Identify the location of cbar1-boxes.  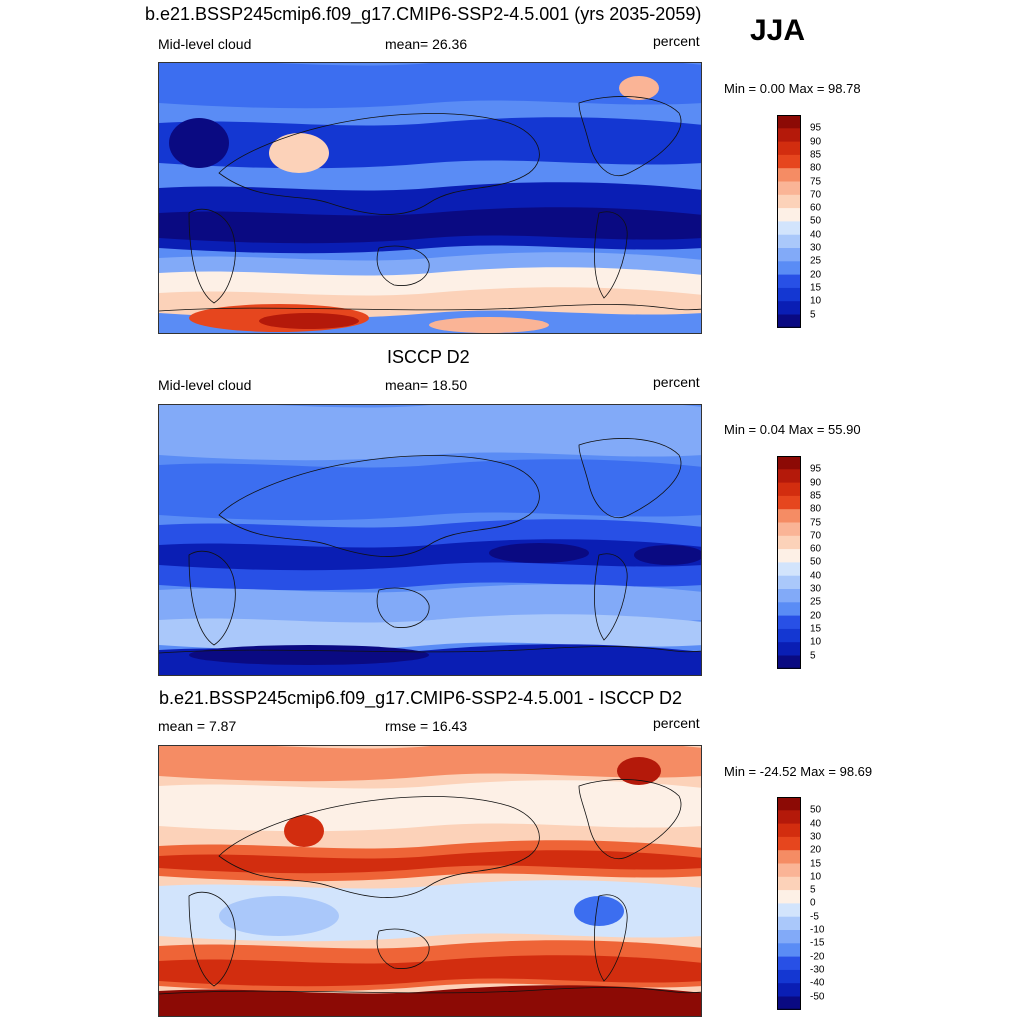
(789, 221).